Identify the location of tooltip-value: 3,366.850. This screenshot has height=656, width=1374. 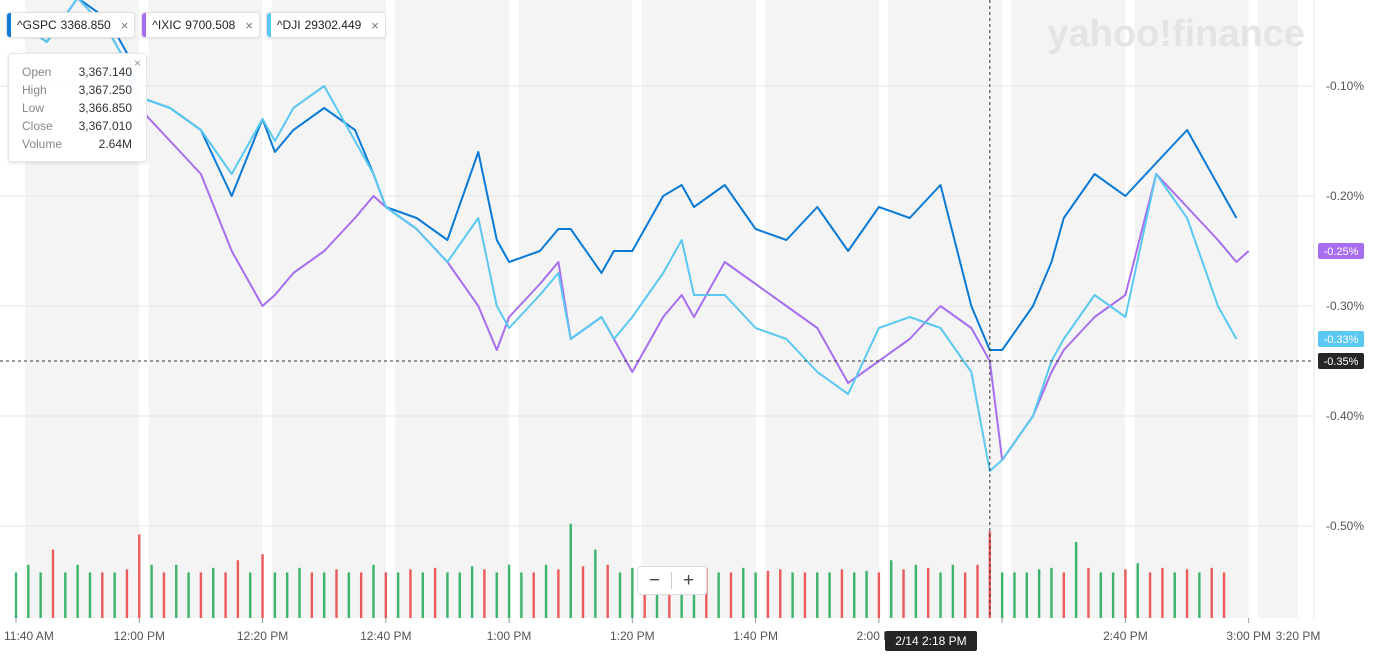
(105, 108).